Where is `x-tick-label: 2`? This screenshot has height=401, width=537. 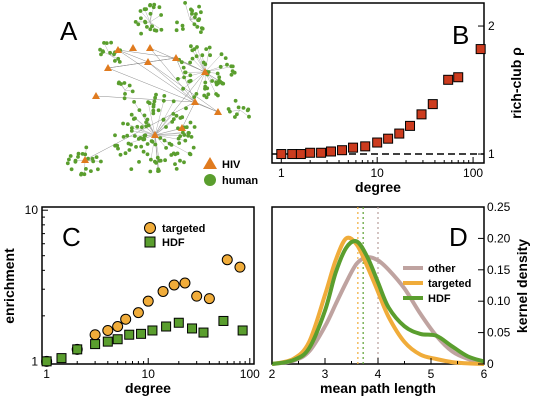 x-tick-label: 2 is located at coordinates (272, 374).